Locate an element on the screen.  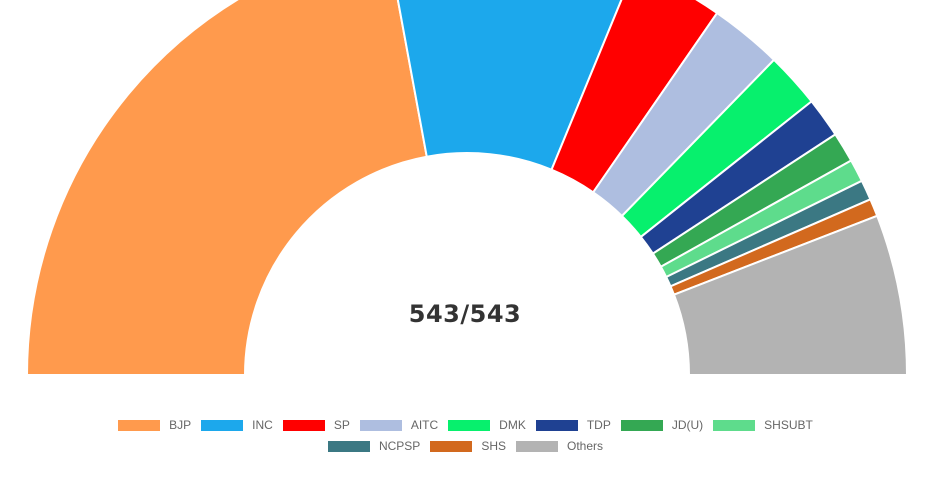
legend-label: SP is located at coordinates (341, 425).